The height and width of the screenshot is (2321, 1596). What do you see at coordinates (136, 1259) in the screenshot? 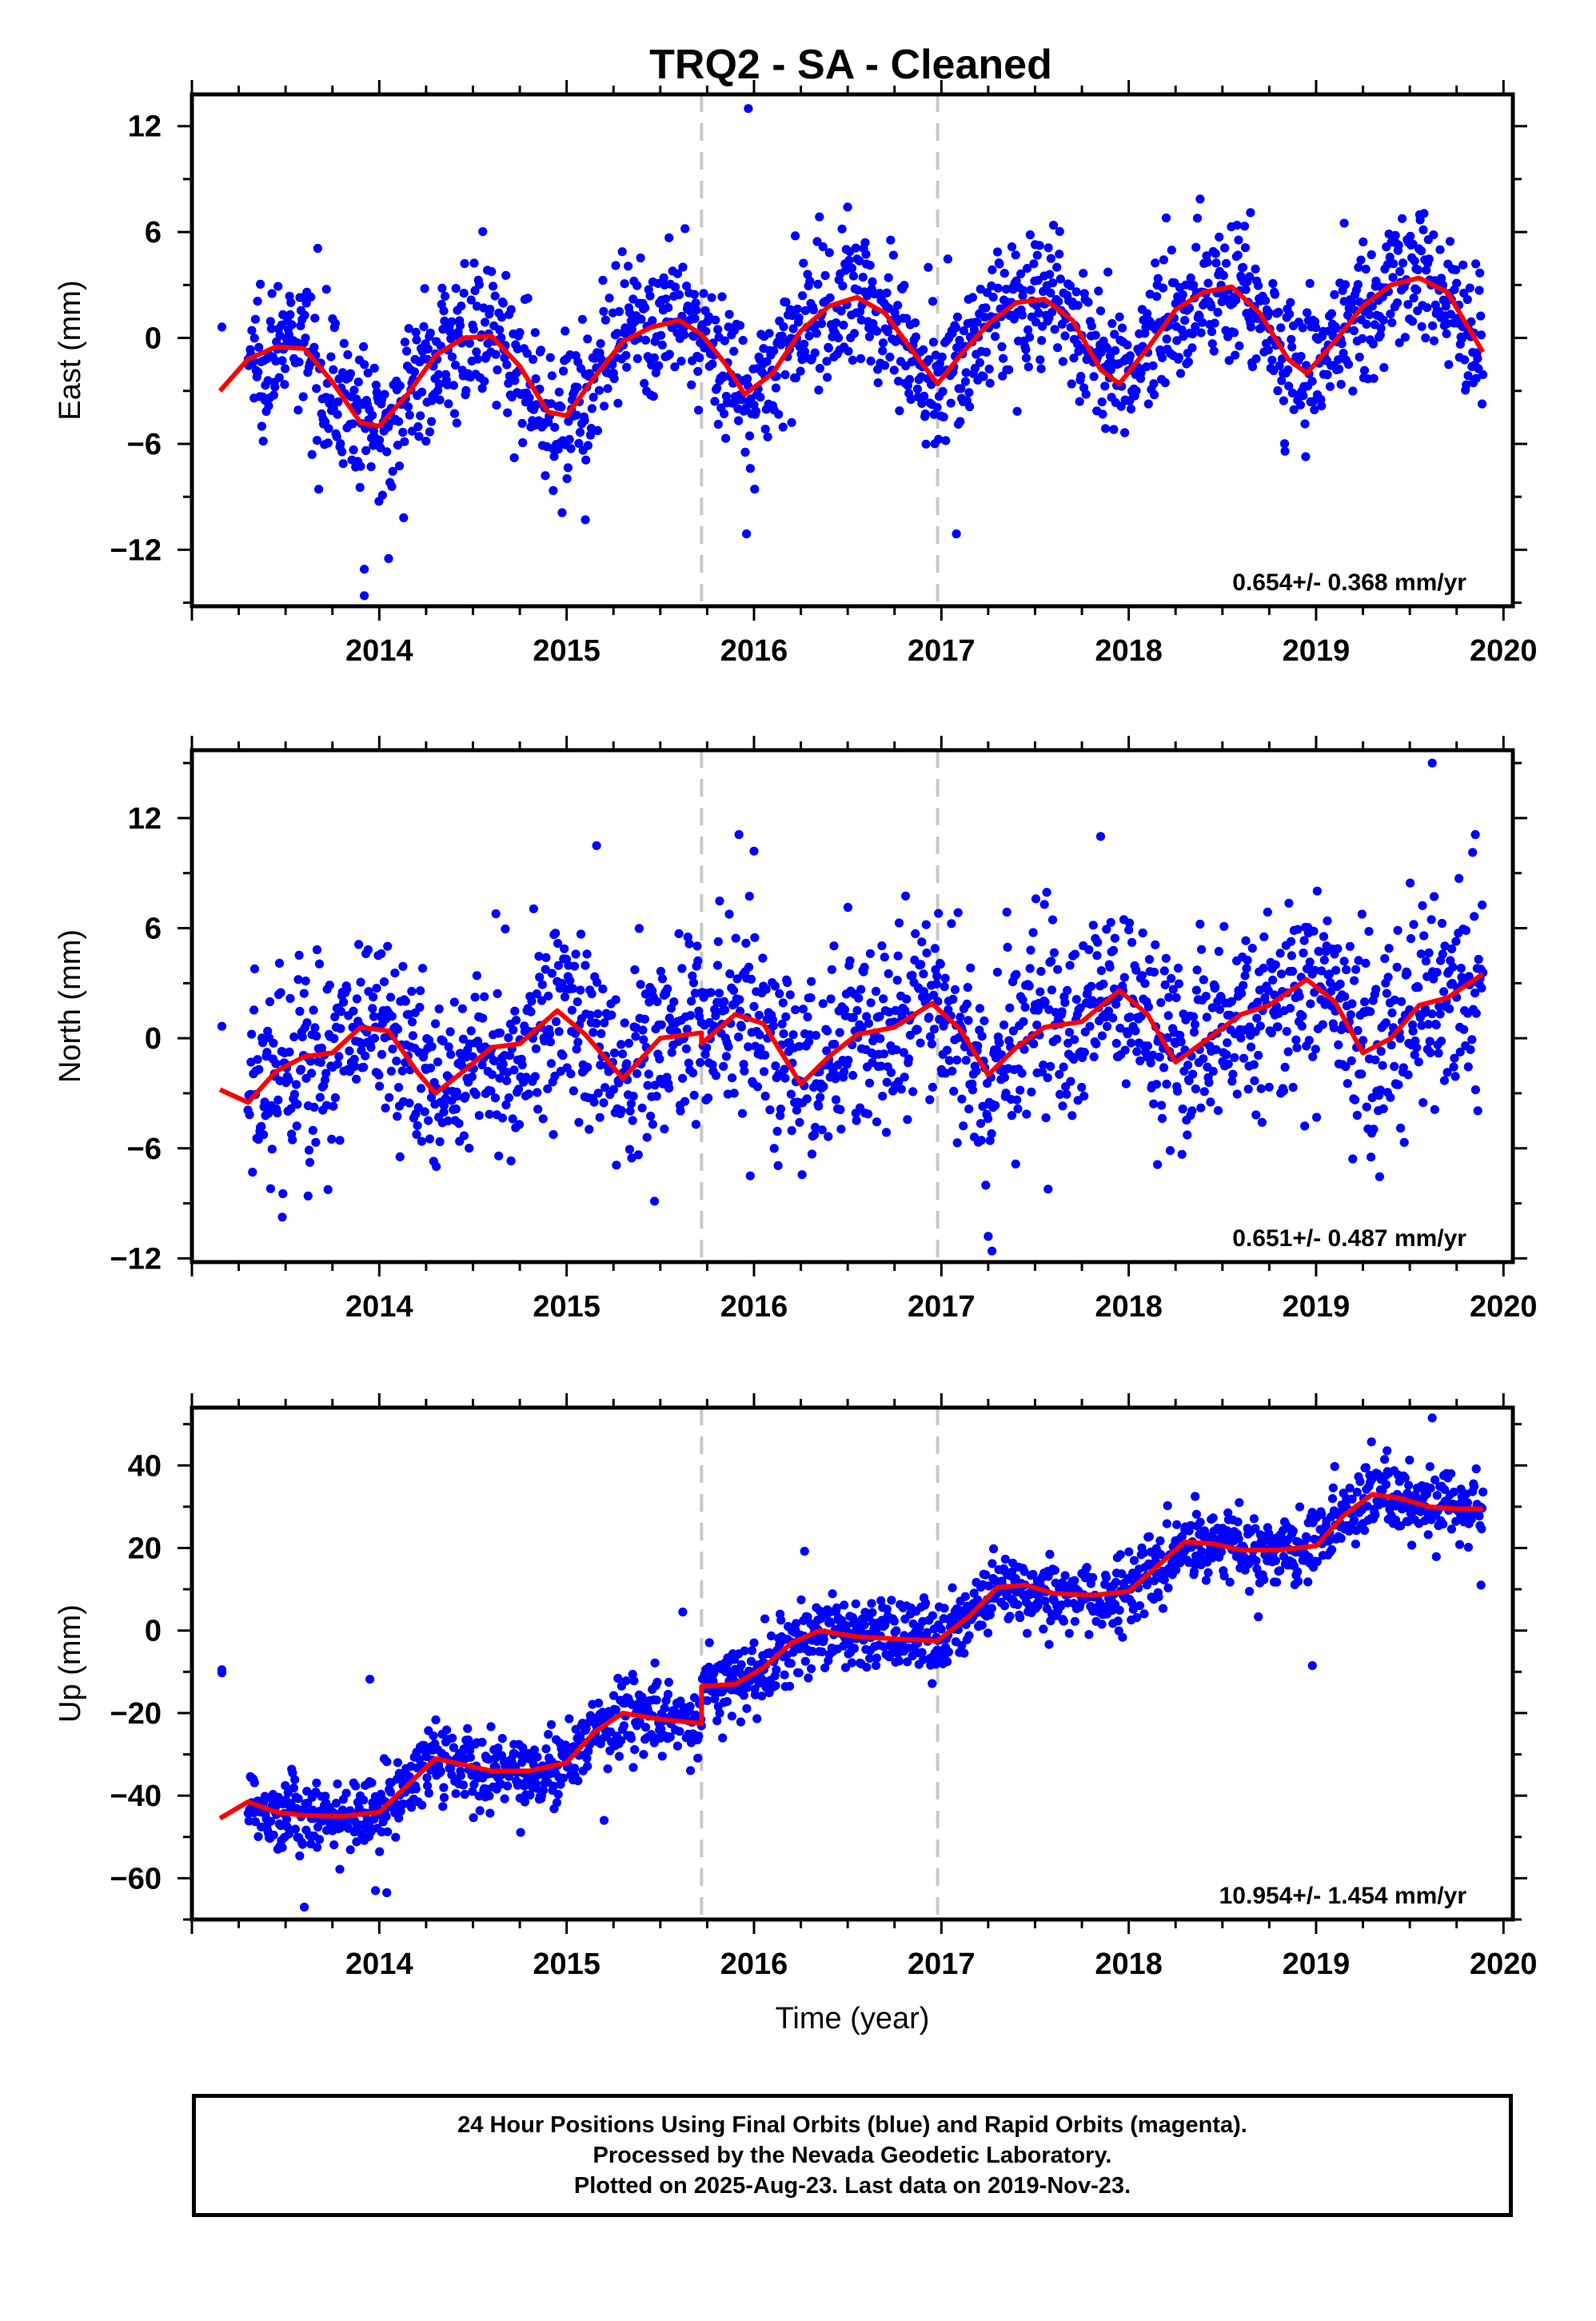
I see `y-tick-label: −12` at bounding box center [136, 1259].